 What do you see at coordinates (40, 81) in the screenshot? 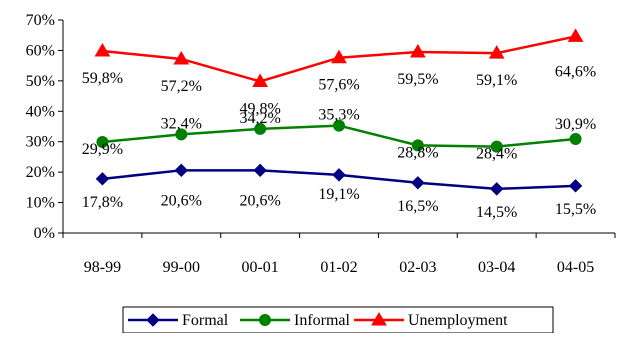
I see `y-tick-label: 50%` at bounding box center [40, 81].